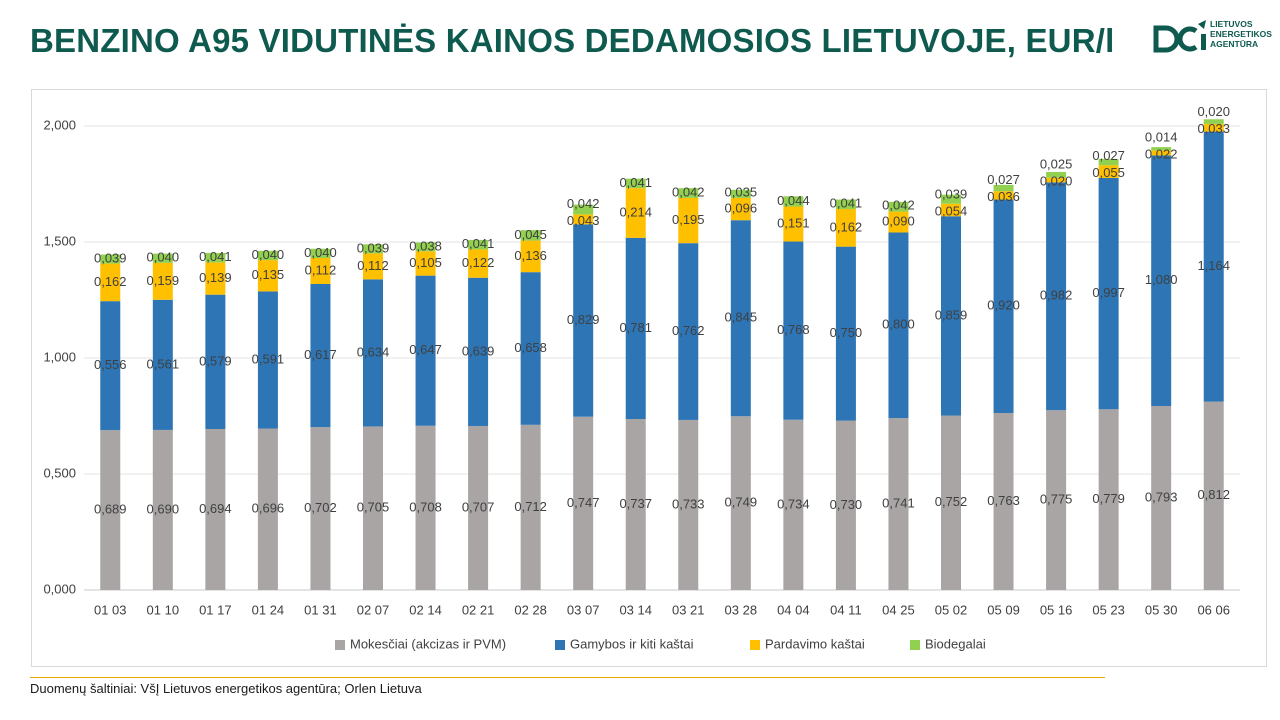 The image size is (1280, 720). Describe the element at coordinates (741, 317) in the screenshot. I see `data-label-production: 0,845` at that location.